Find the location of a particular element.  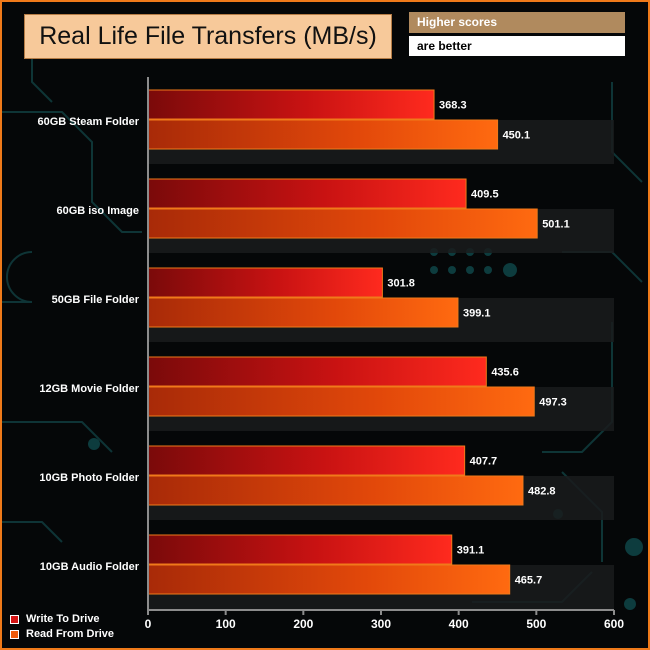

data-label: 450.1 is located at coordinates (517, 136).